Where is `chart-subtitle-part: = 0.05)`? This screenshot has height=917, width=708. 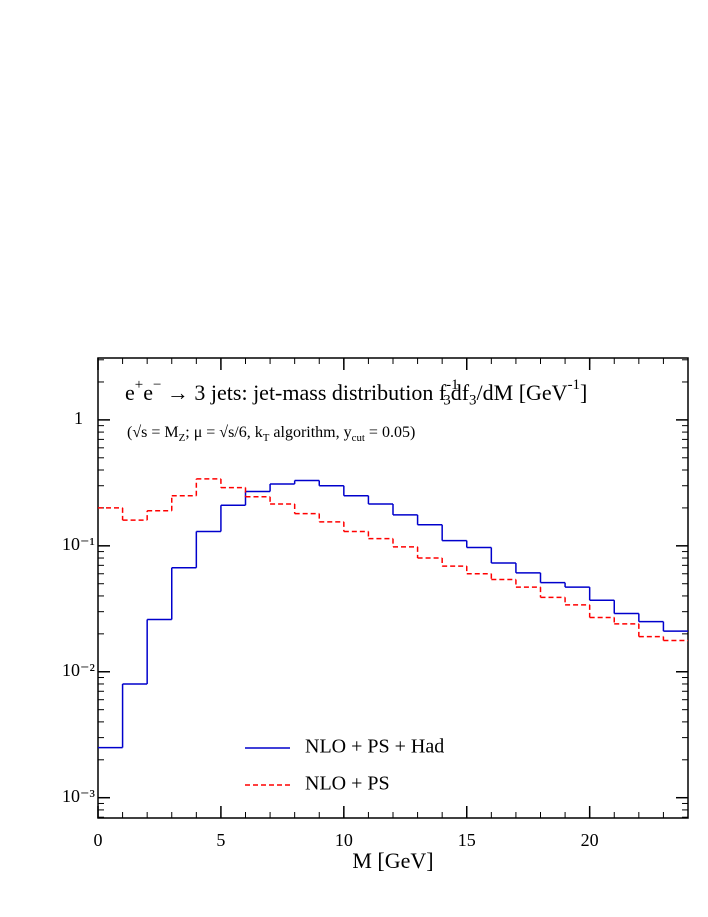 chart-subtitle-part: = 0.05) is located at coordinates (390, 432).